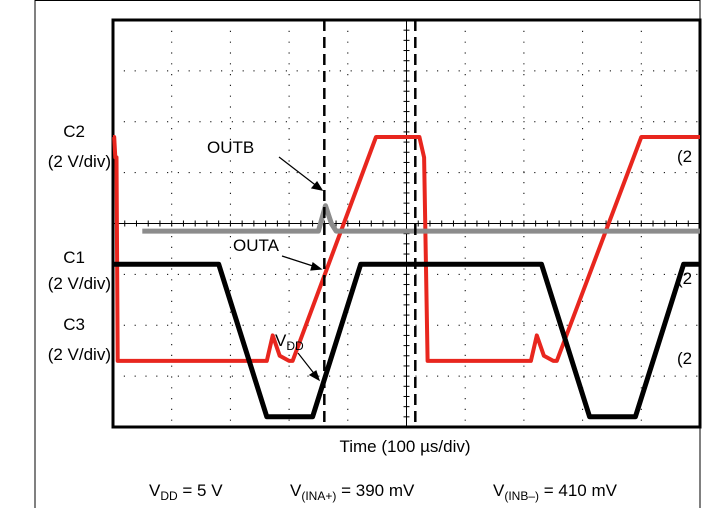 The width and height of the screenshot is (704, 508). What do you see at coordinates (230, 147) in the screenshot?
I see `annotation-outb-label: OUTB` at bounding box center [230, 147].